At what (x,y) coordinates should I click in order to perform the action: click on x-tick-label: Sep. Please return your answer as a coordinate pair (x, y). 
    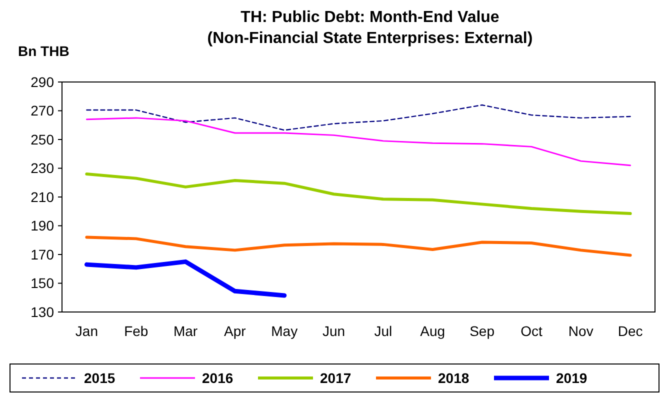
    Looking at the image, I should click on (482, 331).